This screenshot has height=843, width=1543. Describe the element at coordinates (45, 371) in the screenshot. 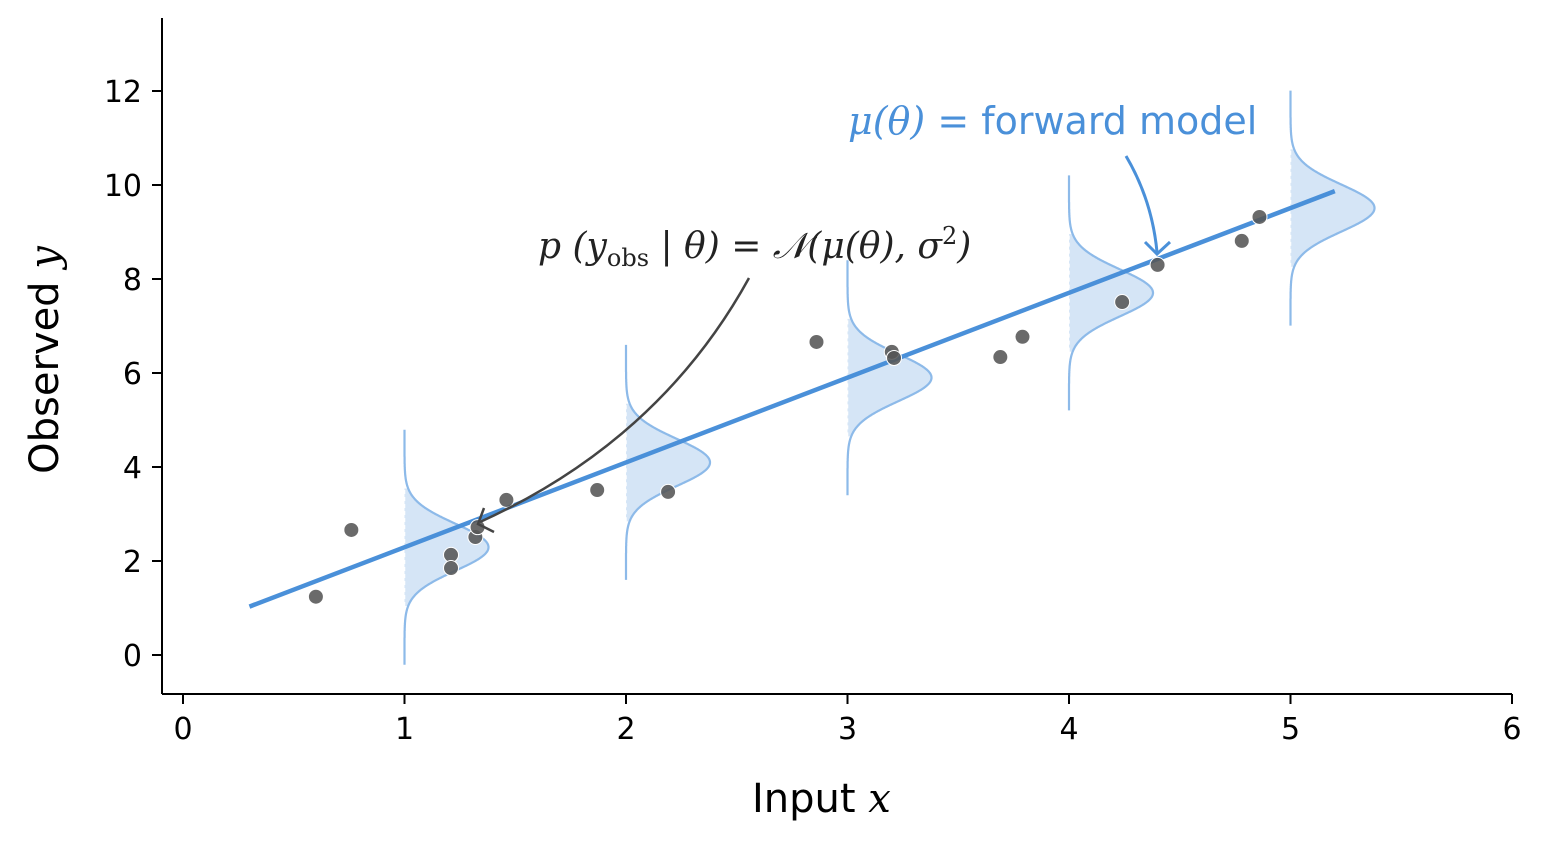

I see `y-axis-label-text: Observed` at that location.